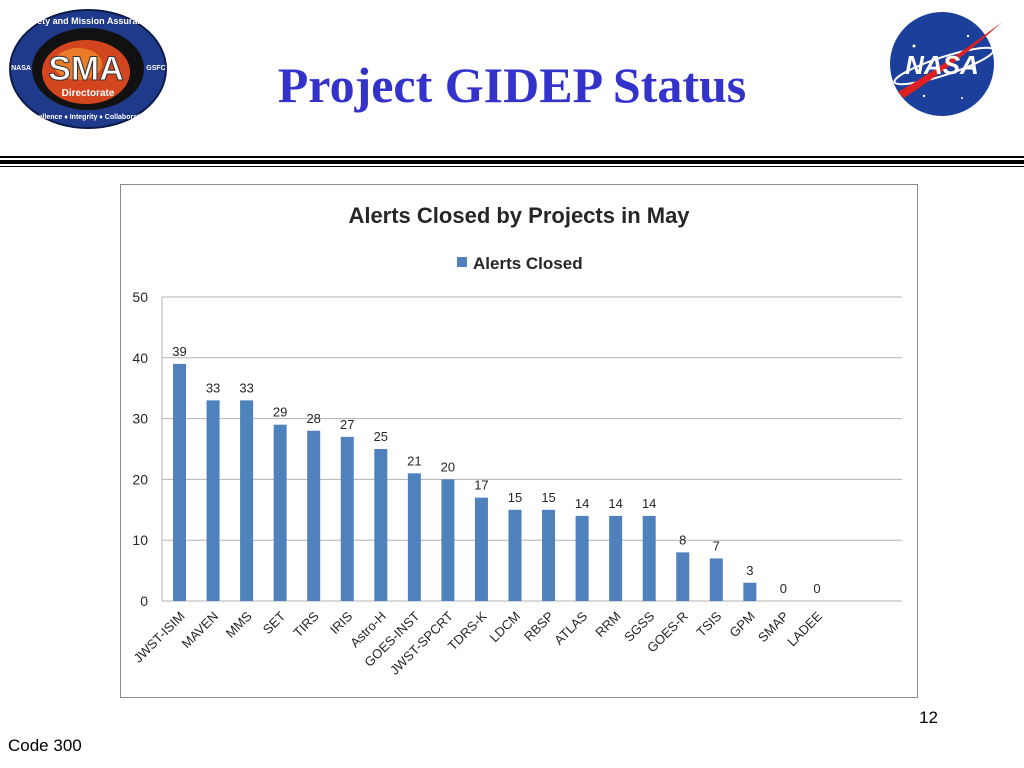 The image size is (1024, 768). I want to click on sma-logo-bottom-text: Excellence ♦ Integrity ♦ Collaboration, so click(88, 117).